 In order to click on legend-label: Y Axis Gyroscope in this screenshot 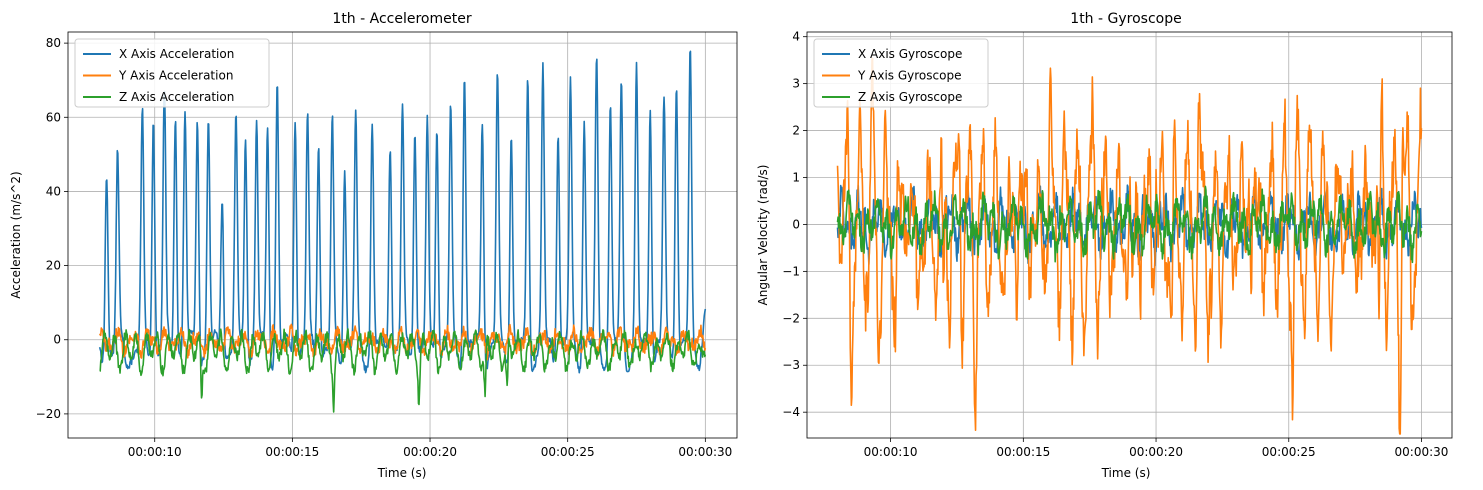, I will do `click(909, 76)`.